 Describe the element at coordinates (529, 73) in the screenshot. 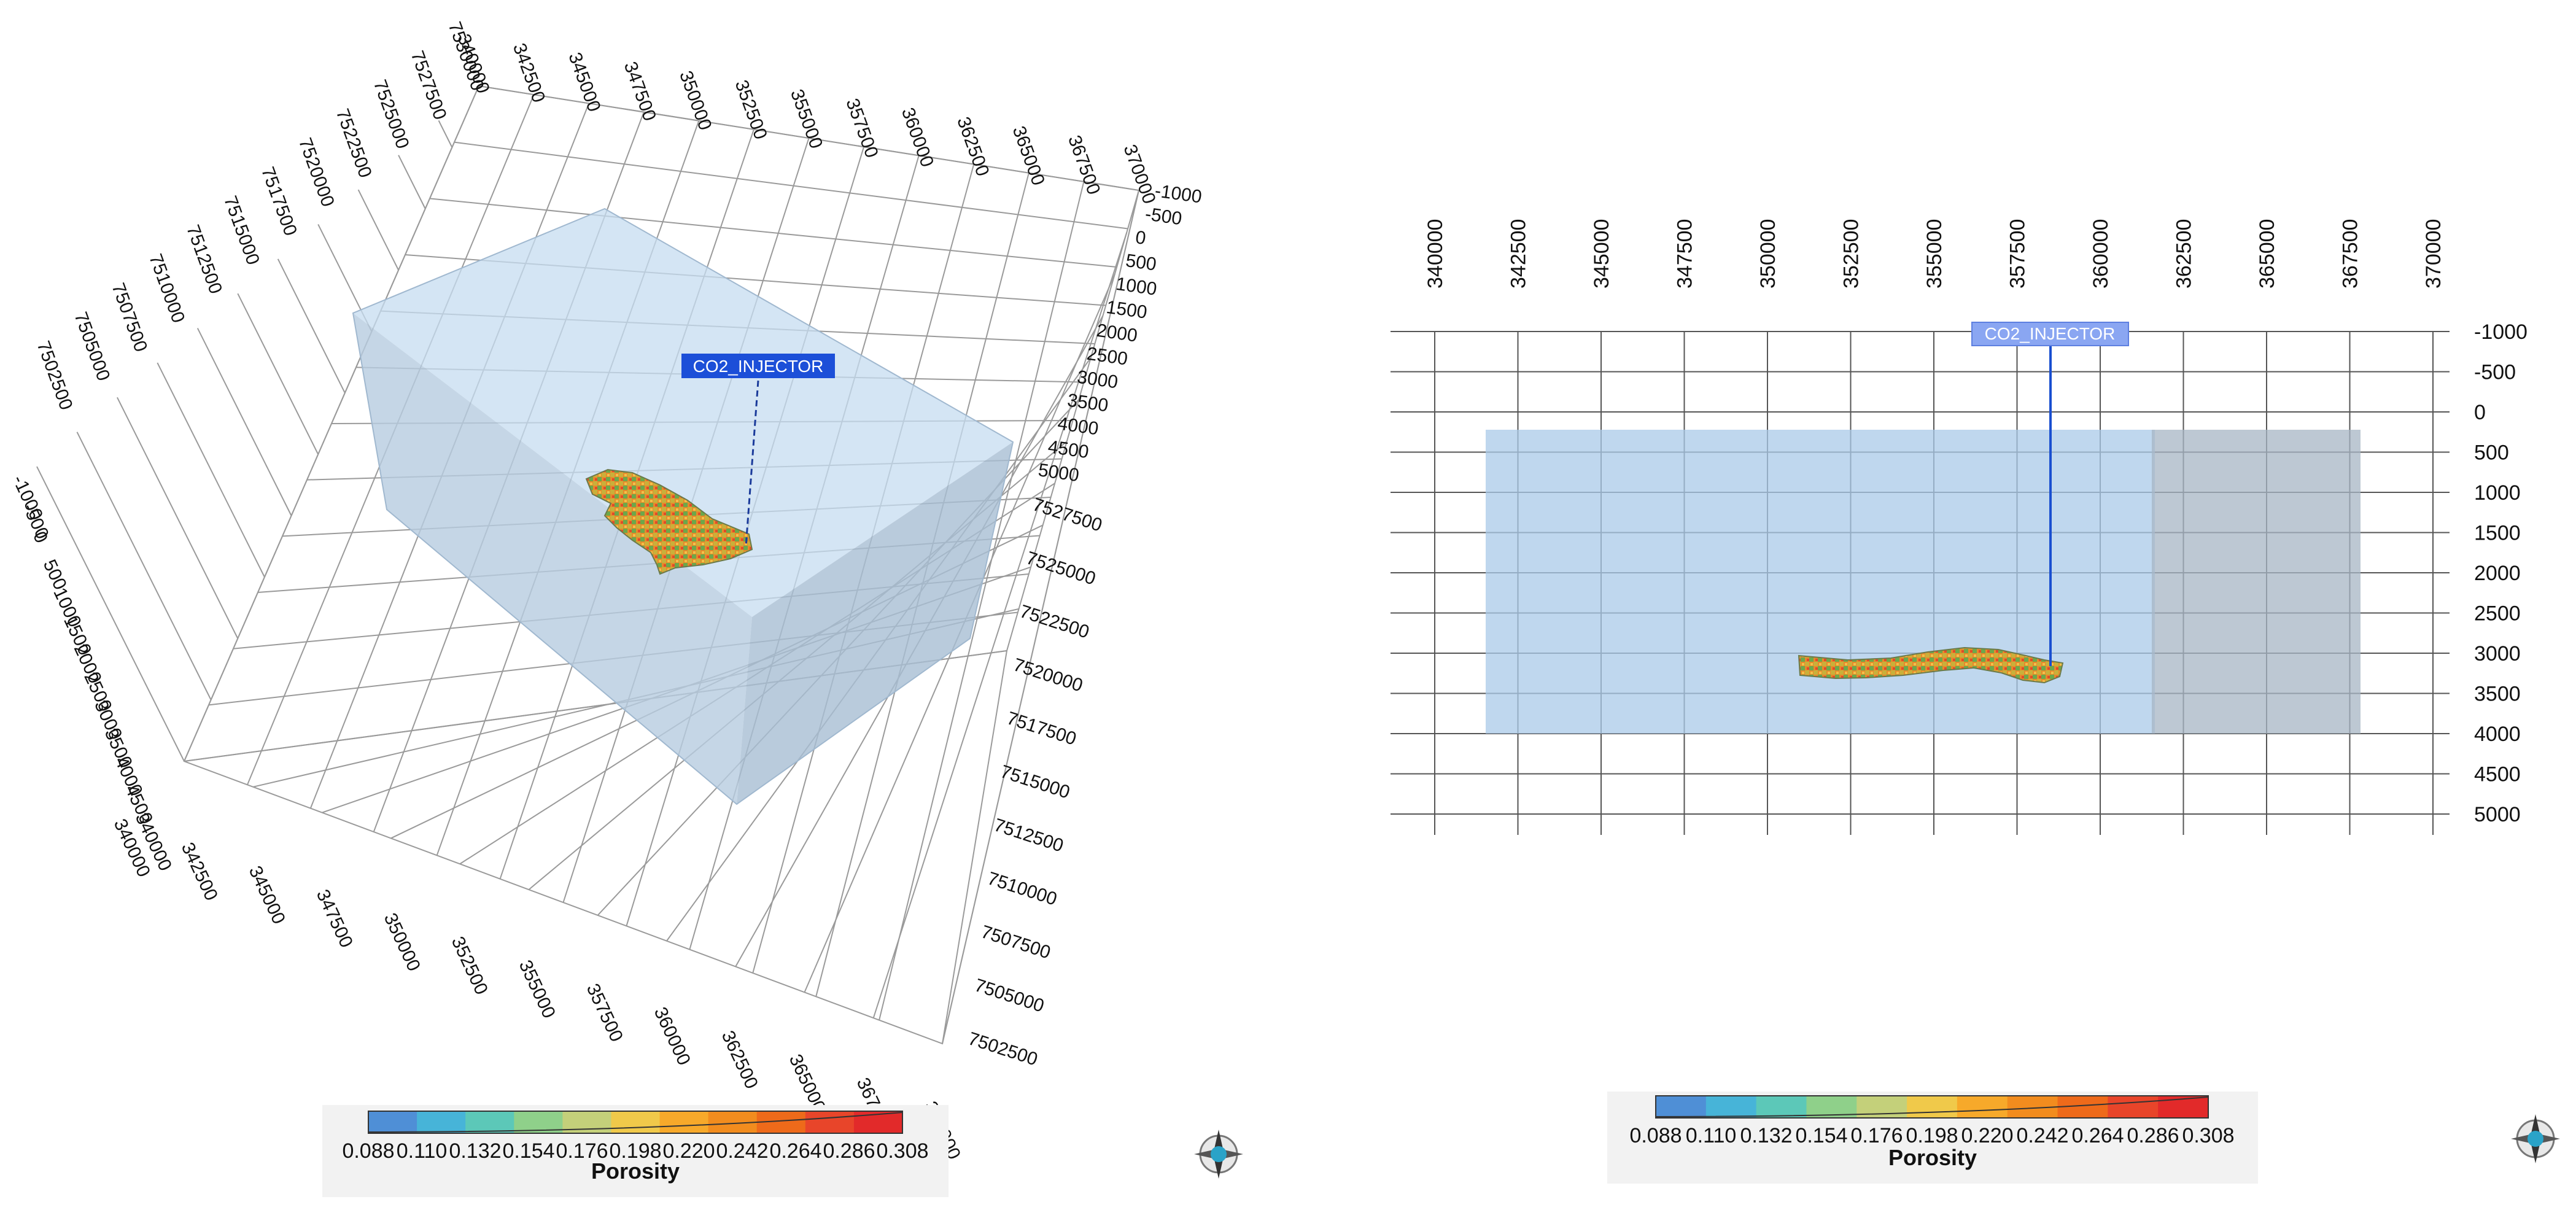

I see `left-x-tick-top: 342500` at that location.